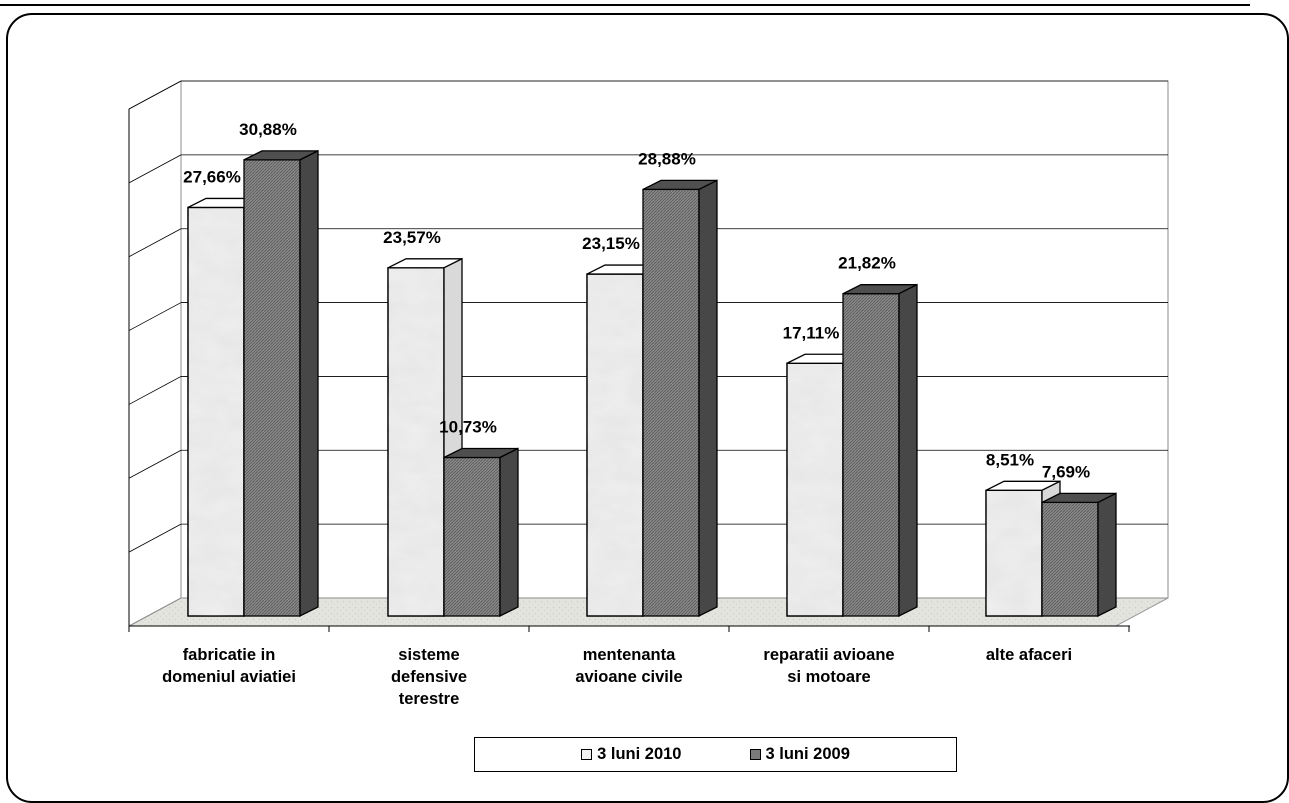  Describe the element at coordinates (811, 332) in the screenshot. I see `data-label-2010-3: 17,11%` at that location.